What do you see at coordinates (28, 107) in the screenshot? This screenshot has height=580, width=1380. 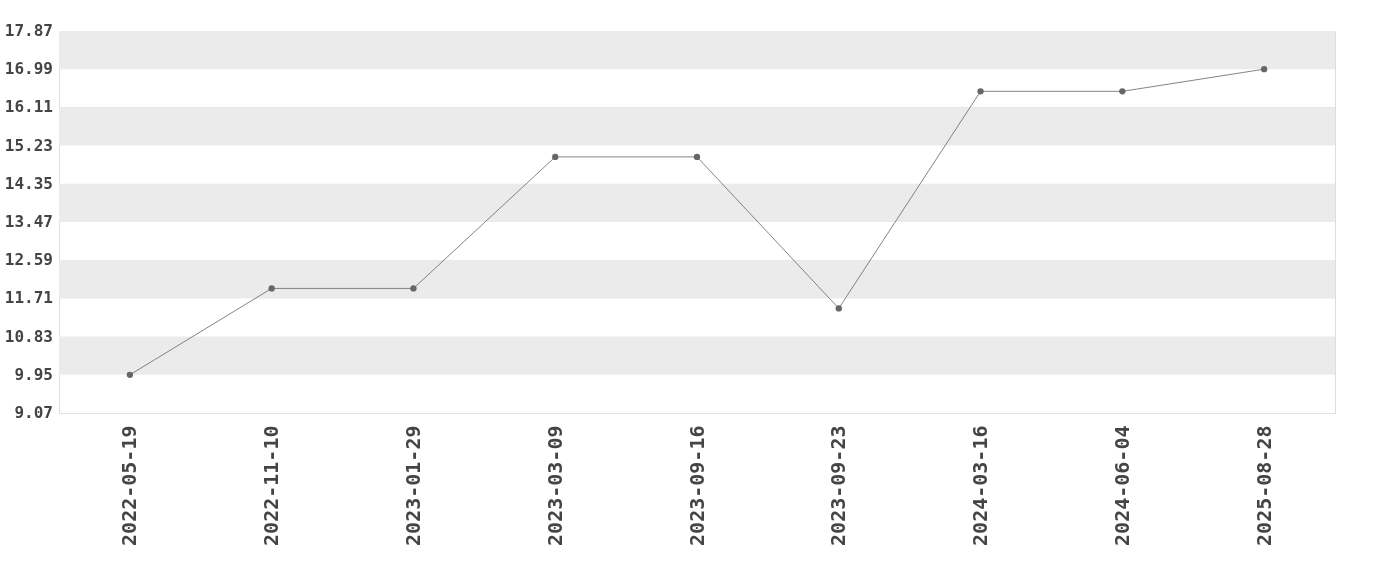 I see `y-tick-label: 16.11` at bounding box center [28, 107].